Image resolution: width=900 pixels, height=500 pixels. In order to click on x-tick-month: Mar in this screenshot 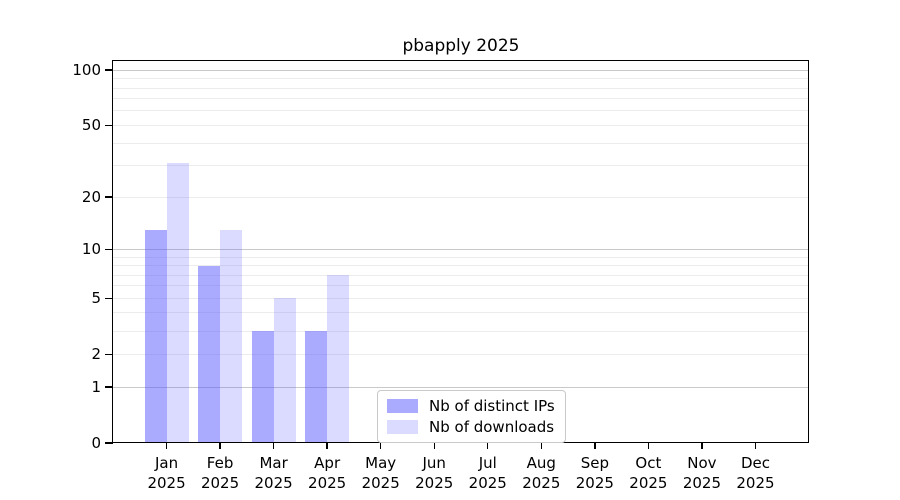, I will do `click(273, 463)`.